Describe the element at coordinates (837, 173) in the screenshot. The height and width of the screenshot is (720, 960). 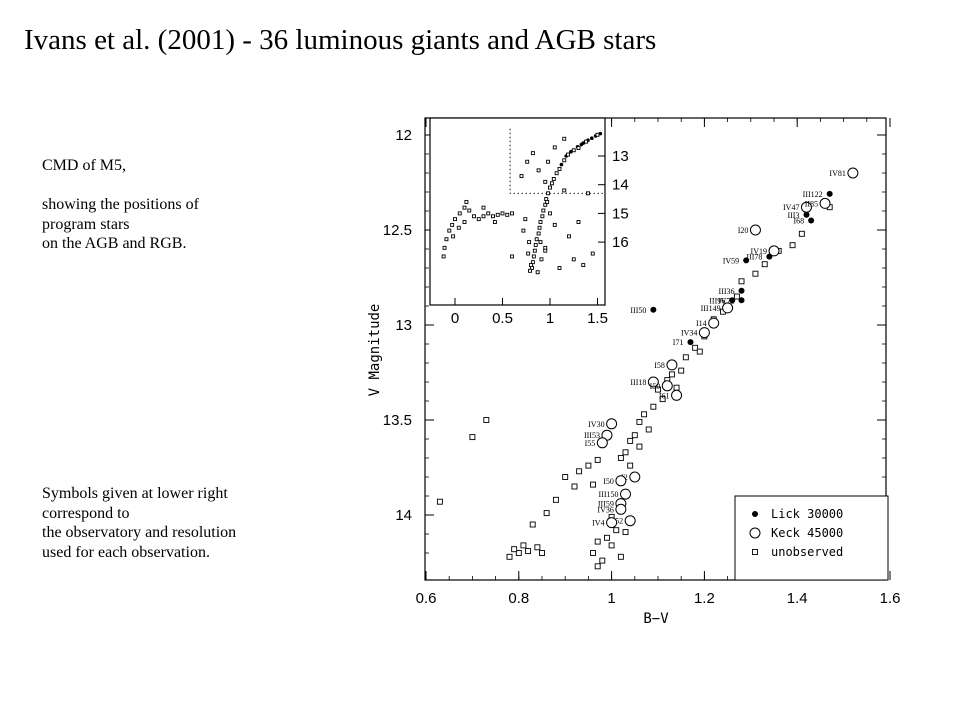
I see `star-label: IV81` at that location.